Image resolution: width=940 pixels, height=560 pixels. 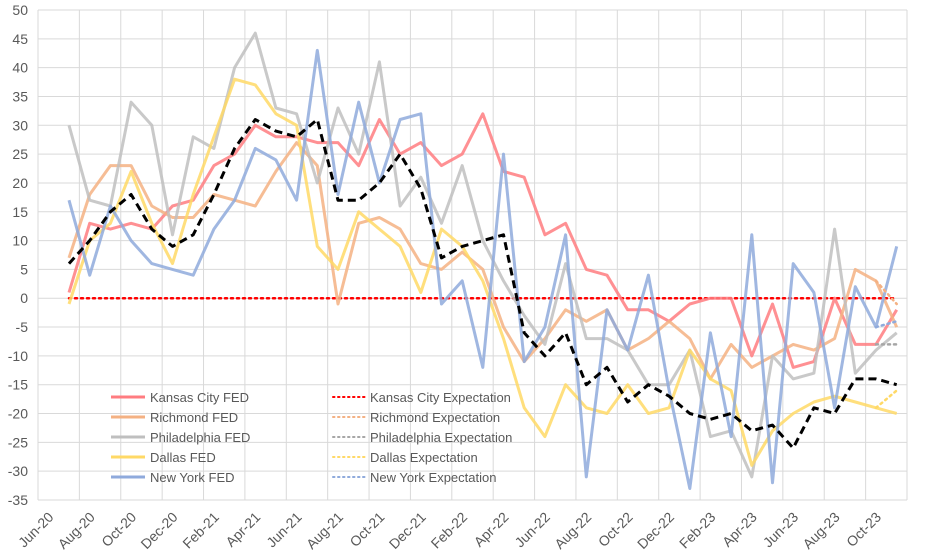 I want to click on y-tick-label: 20, so click(x=20, y=183).